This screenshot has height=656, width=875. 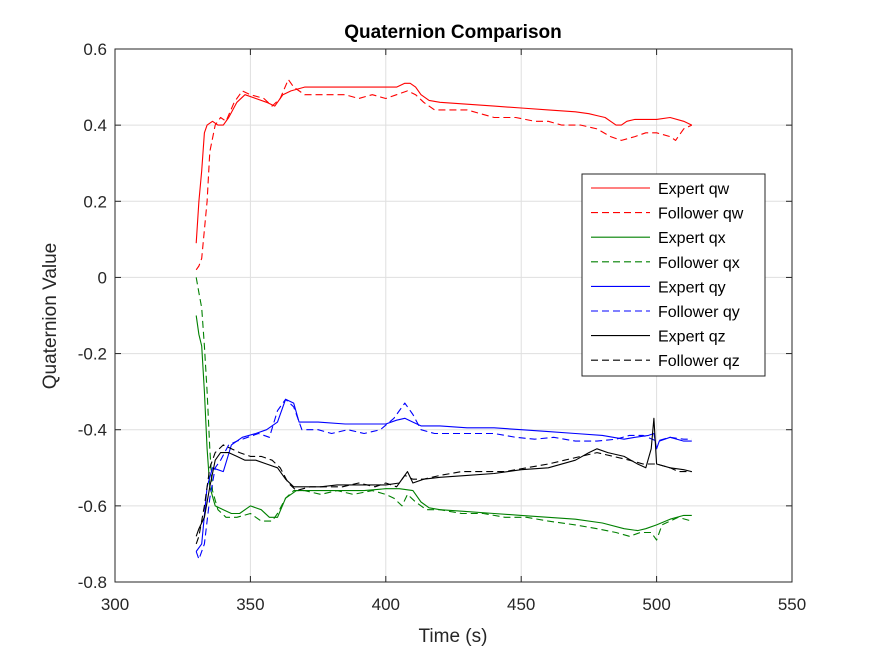 What do you see at coordinates (115, 604) in the screenshot?
I see `x-tick-label: 300` at bounding box center [115, 604].